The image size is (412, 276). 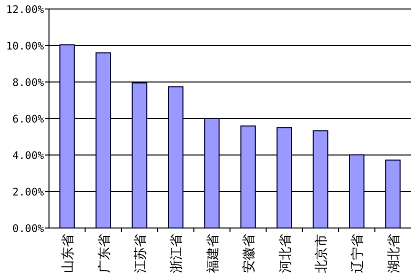 What do you see at coordinates (25, 46) in the screenshot?
I see `y-tick-label: 10.00%` at bounding box center [25, 46].